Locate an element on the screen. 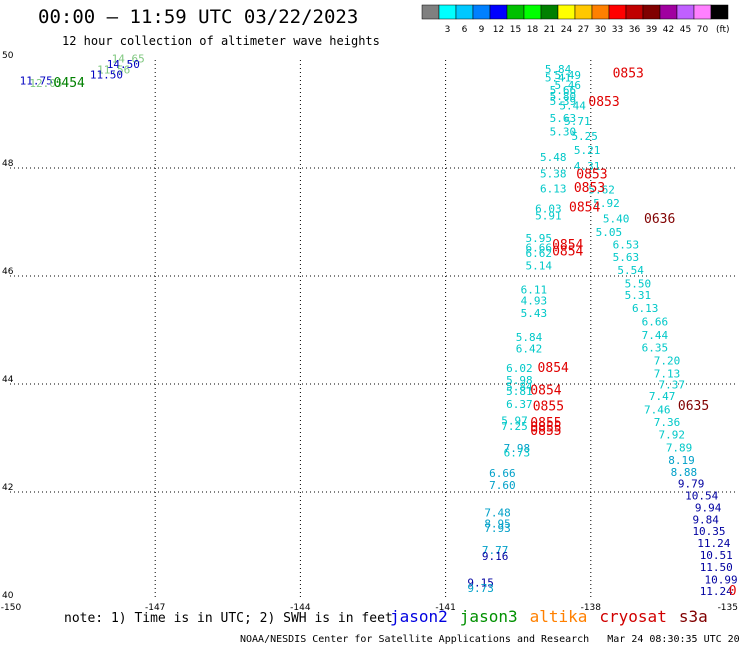 The width and height of the screenshot is (740, 650). page-title: 00:00 – 11:59 UTC 03/22/2023 is located at coordinates (198, 17).